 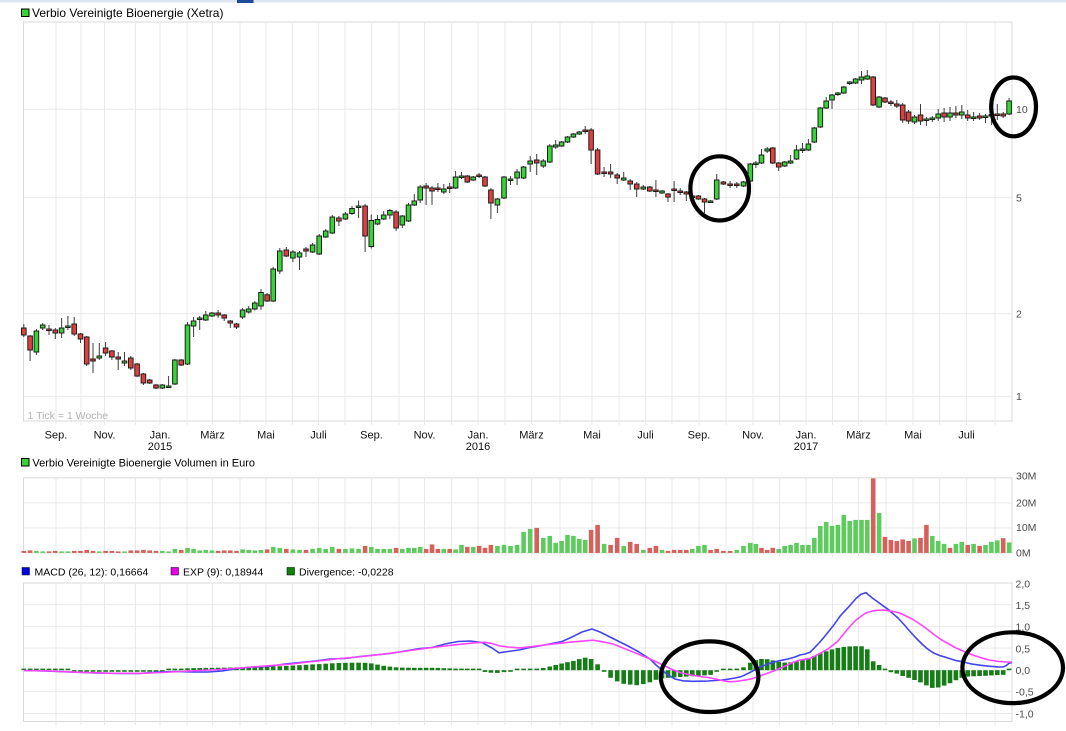 What do you see at coordinates (806, 447) in the screenshot?
I see `svg-text: 2017` at bounding box center [806, 447].